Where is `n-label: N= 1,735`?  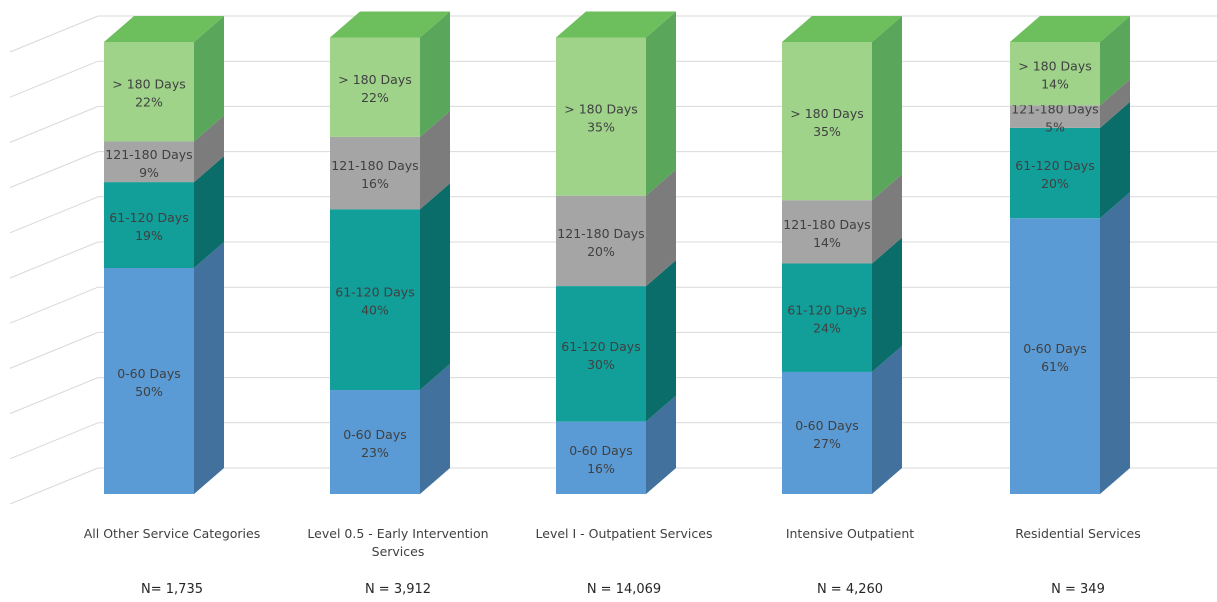 n-label: N= 1,735 is located at coordinates (172, 589).